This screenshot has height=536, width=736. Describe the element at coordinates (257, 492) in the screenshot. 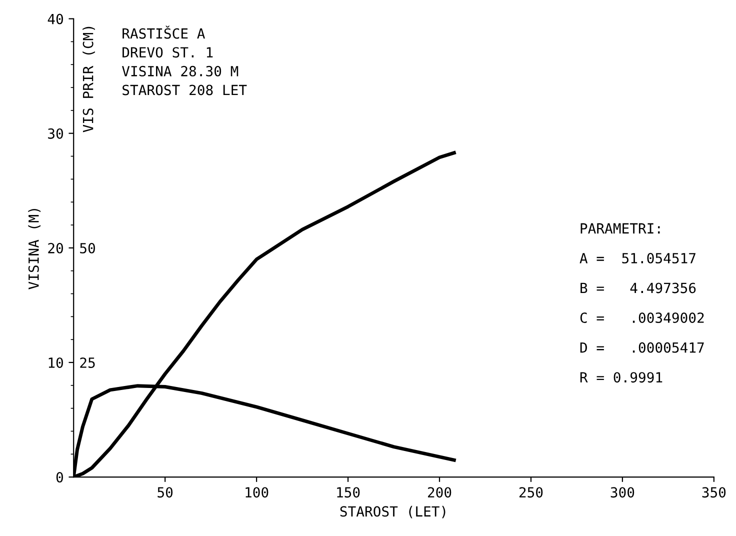

I see `x-tick-label: 100` at that location.